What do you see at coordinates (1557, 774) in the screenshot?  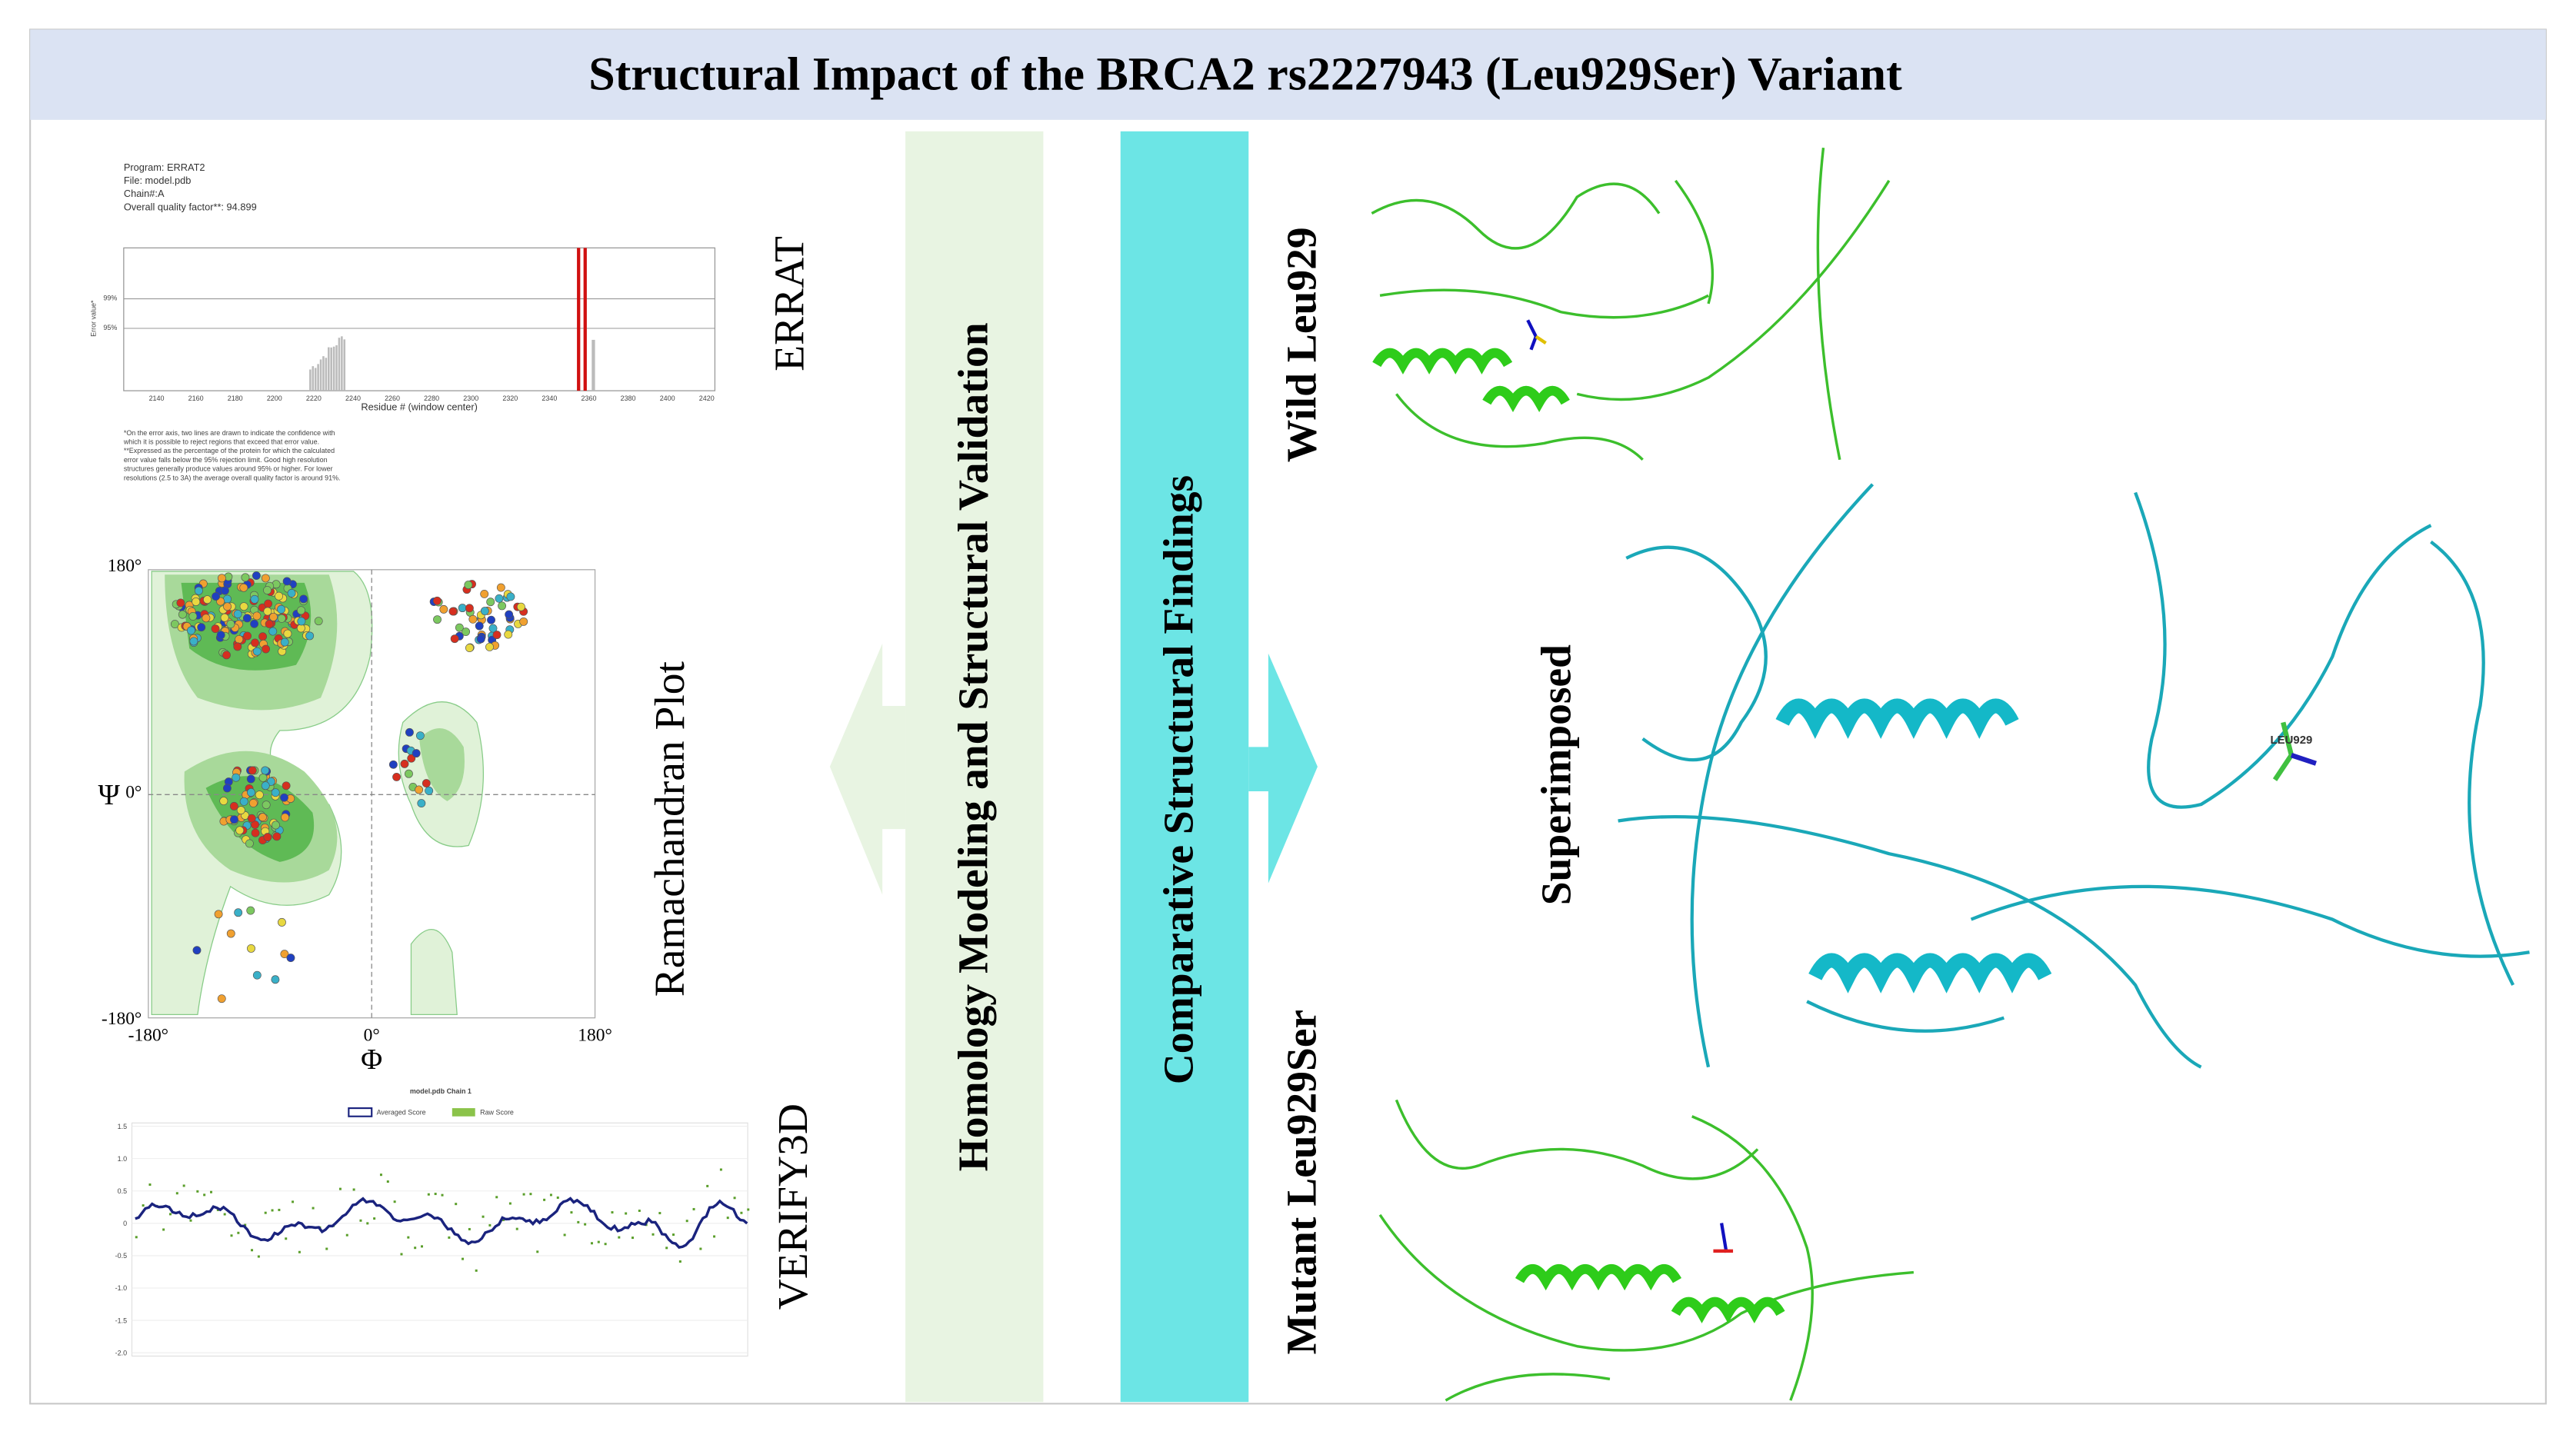 I see `superimposed-label: Superimposed` at bounding box center [1557, 774].